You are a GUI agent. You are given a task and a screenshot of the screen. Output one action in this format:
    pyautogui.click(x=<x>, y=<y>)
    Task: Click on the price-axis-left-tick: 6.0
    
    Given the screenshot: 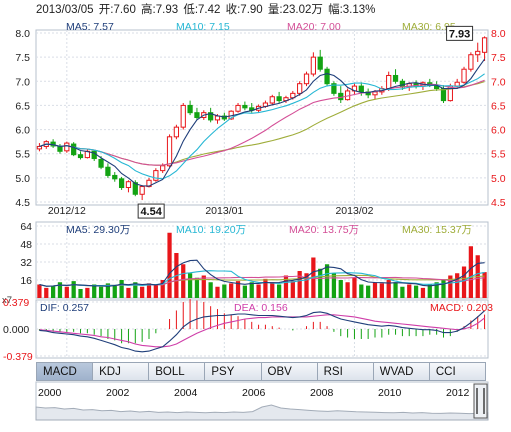 What is the action you would take?
    pyautogui.click(x=22, y=131)
    